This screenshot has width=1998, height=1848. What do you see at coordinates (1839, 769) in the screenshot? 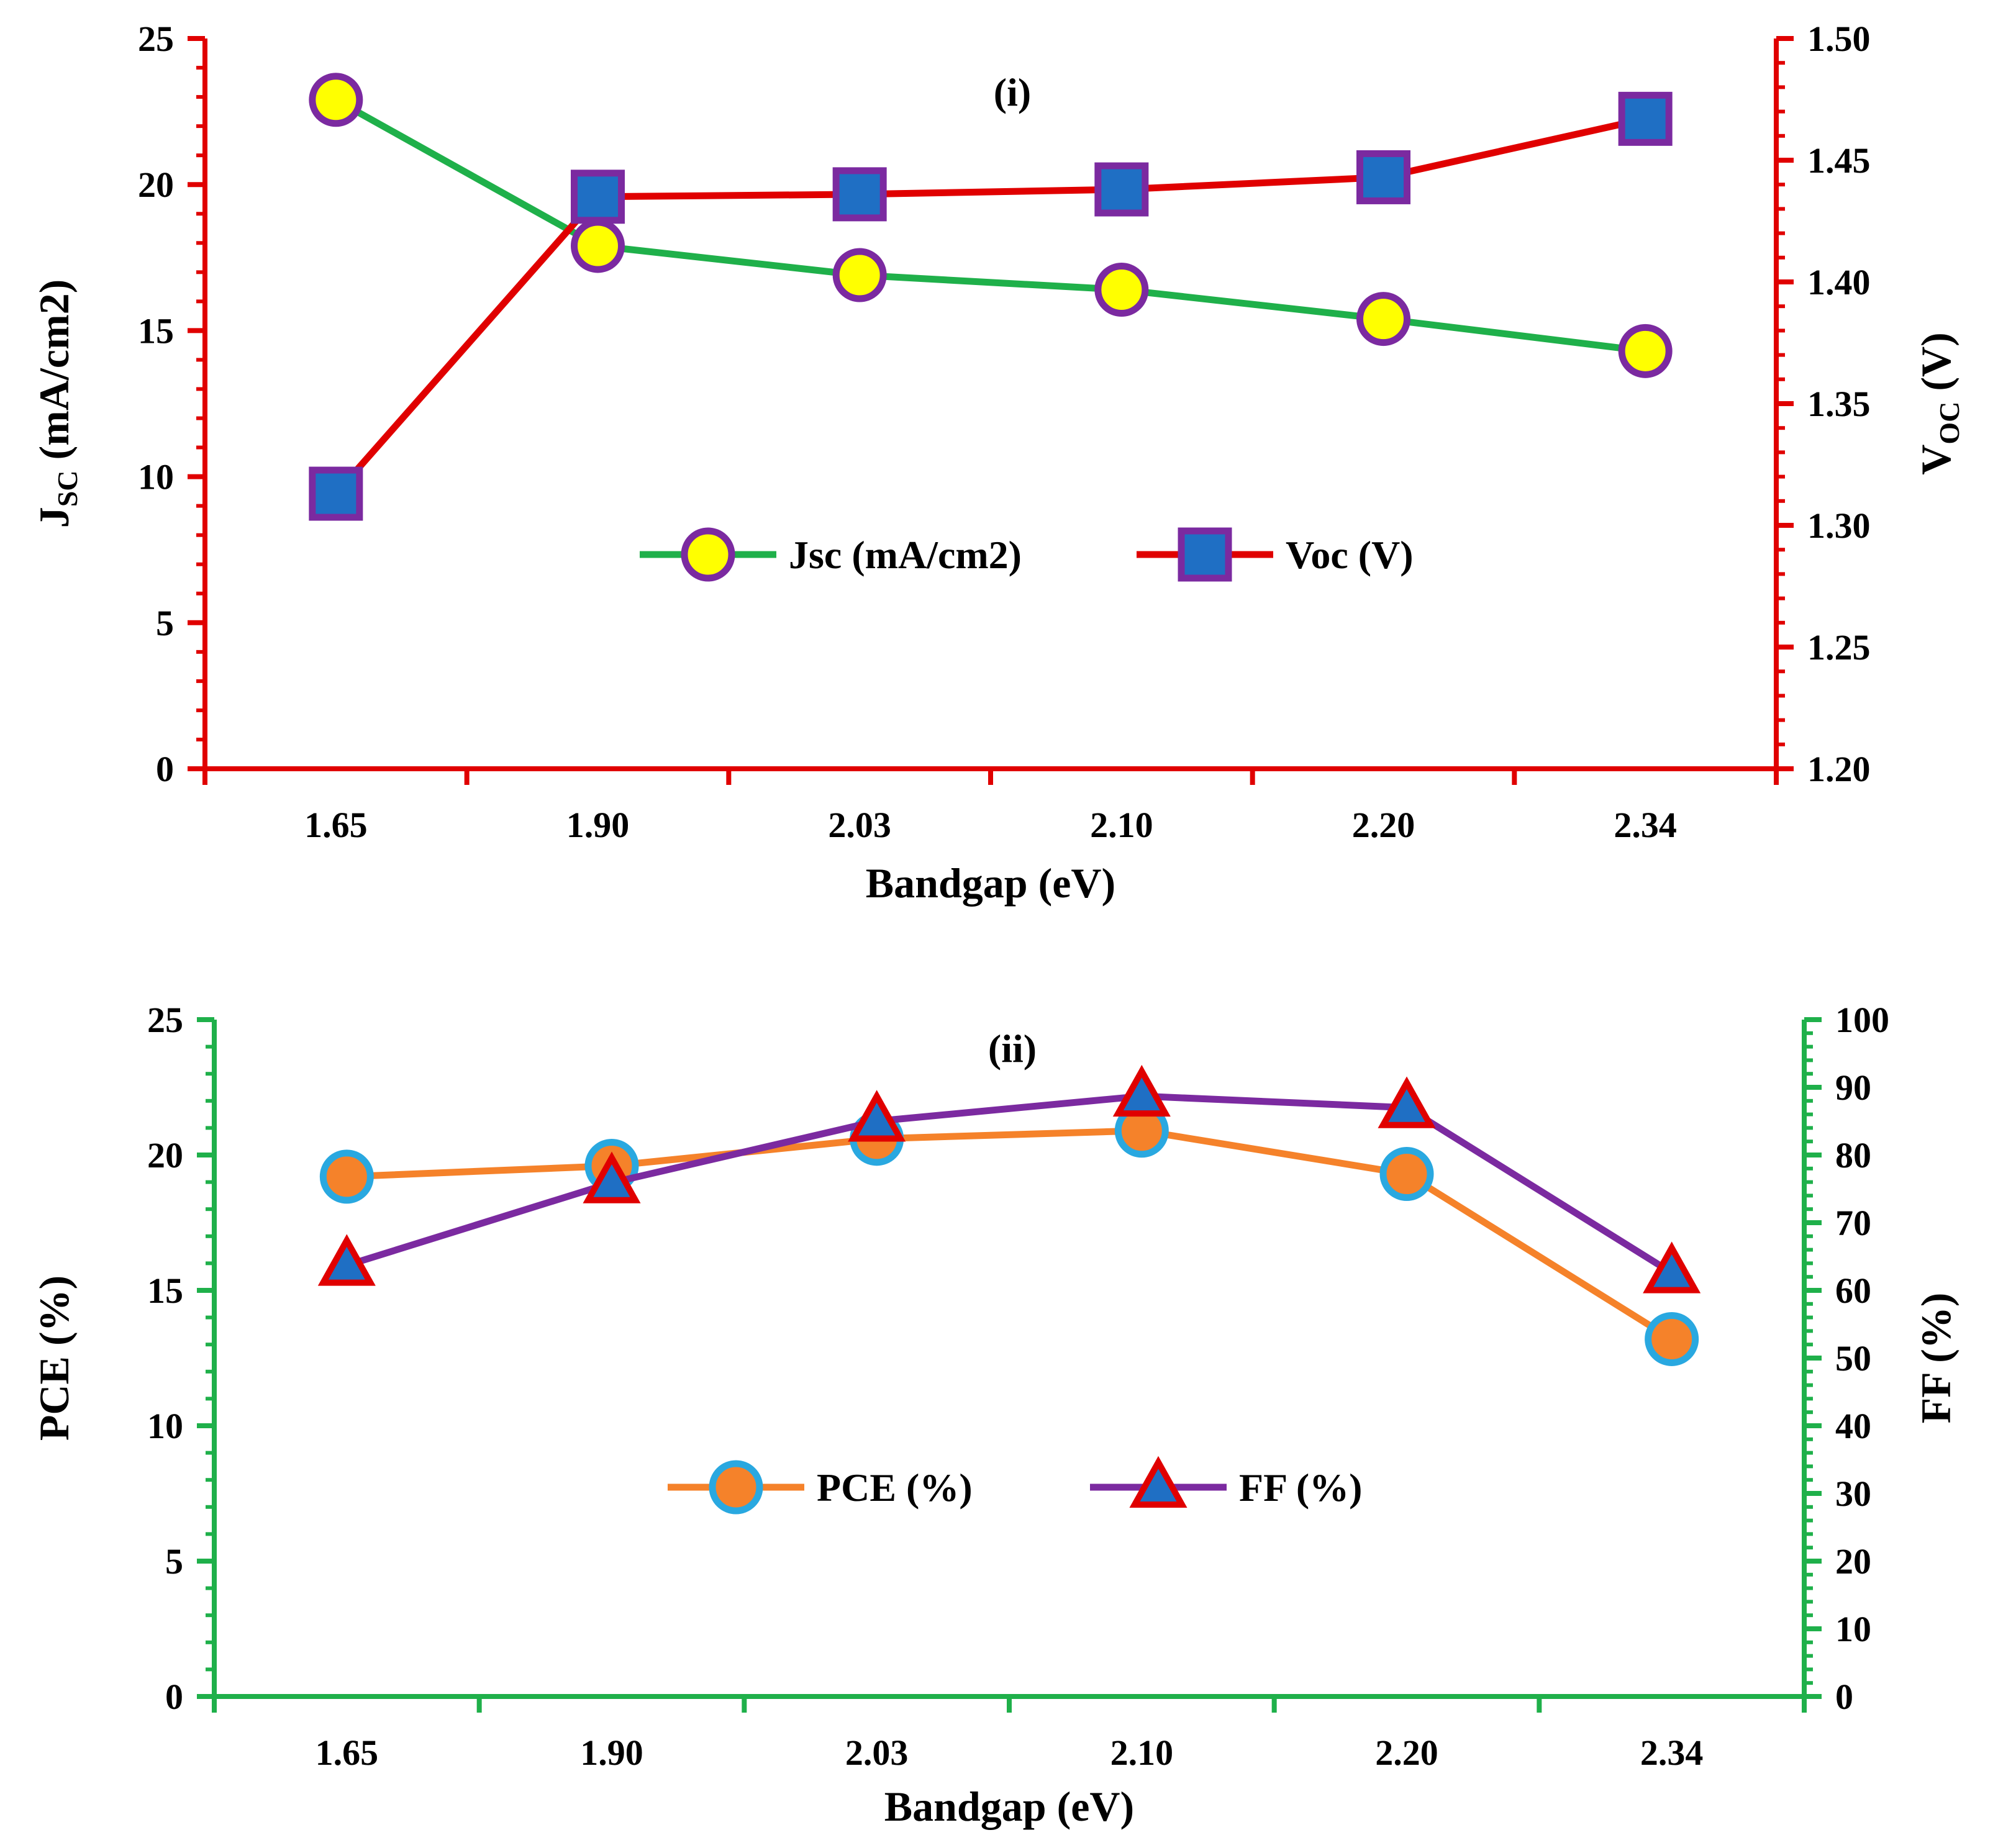
I see `right-tick-label: 1.20` at bounding box center [1839, 769].